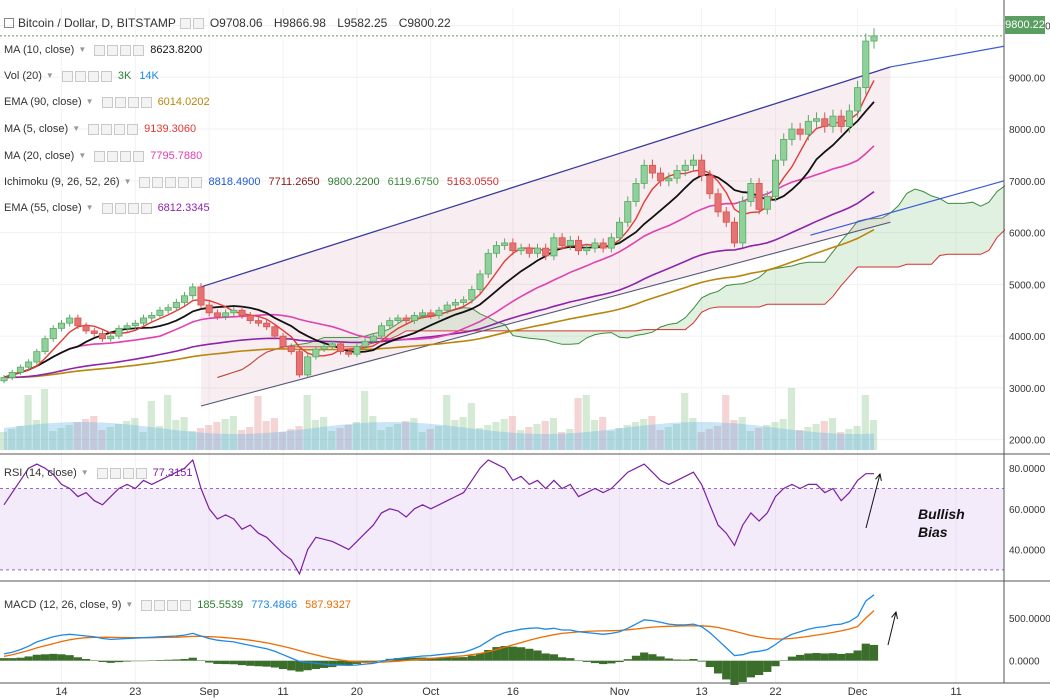 This screenshot has width=1050, height=700. Describe the element at coordinates (881, 559) in the screenshot. I see `annotation-arrows` at that location.